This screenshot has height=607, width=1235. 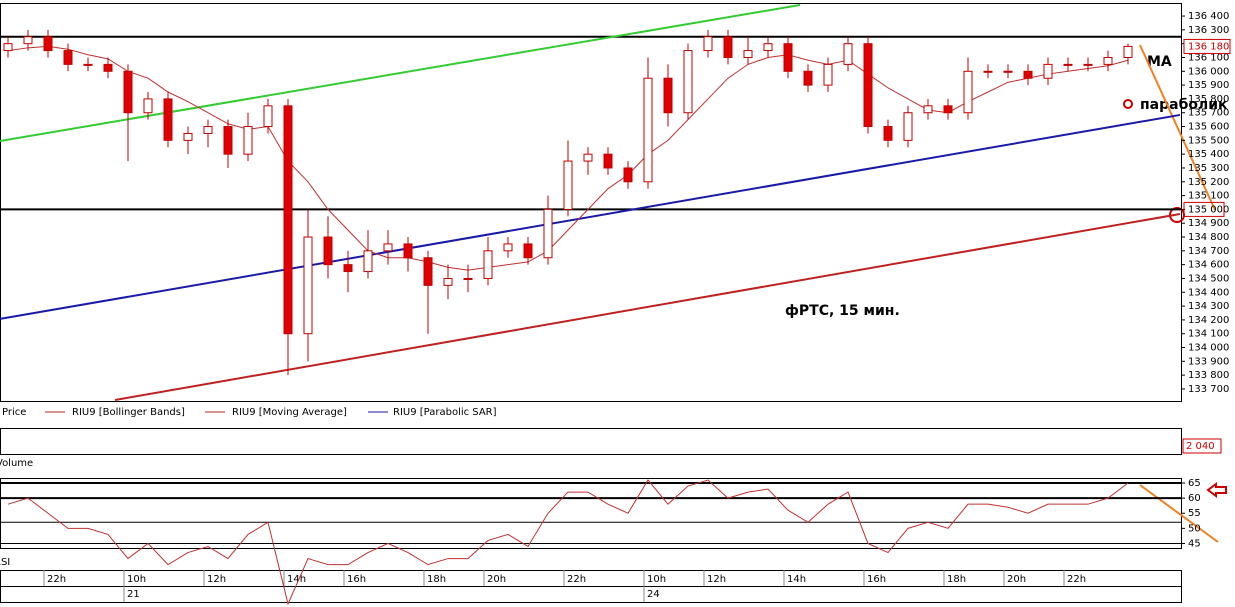 I want to click on y-tick-label: 134 000, so click(x=1208, y=348).